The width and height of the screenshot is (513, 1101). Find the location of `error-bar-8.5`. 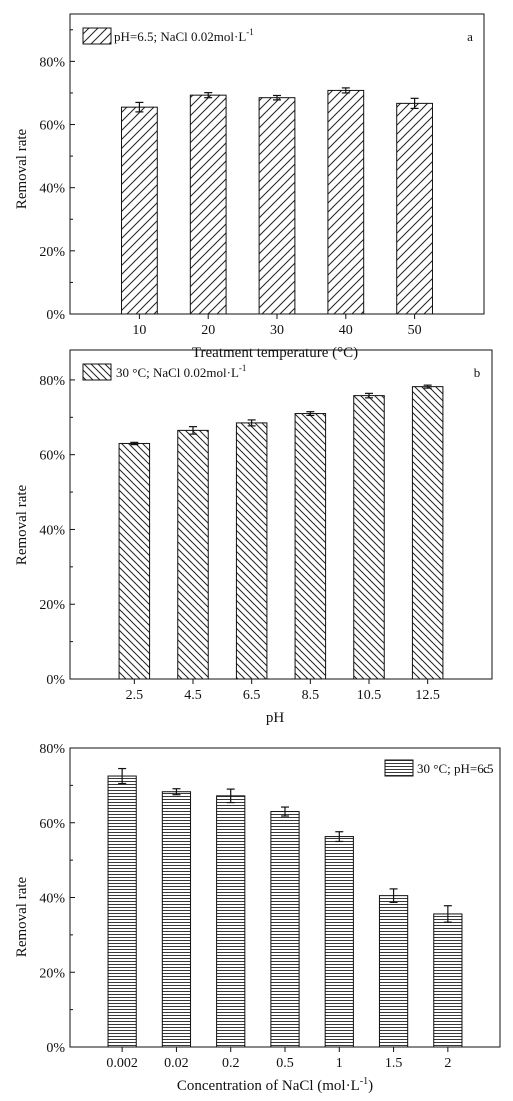

error-bar-8.5 is located at coordinates (310, 414).